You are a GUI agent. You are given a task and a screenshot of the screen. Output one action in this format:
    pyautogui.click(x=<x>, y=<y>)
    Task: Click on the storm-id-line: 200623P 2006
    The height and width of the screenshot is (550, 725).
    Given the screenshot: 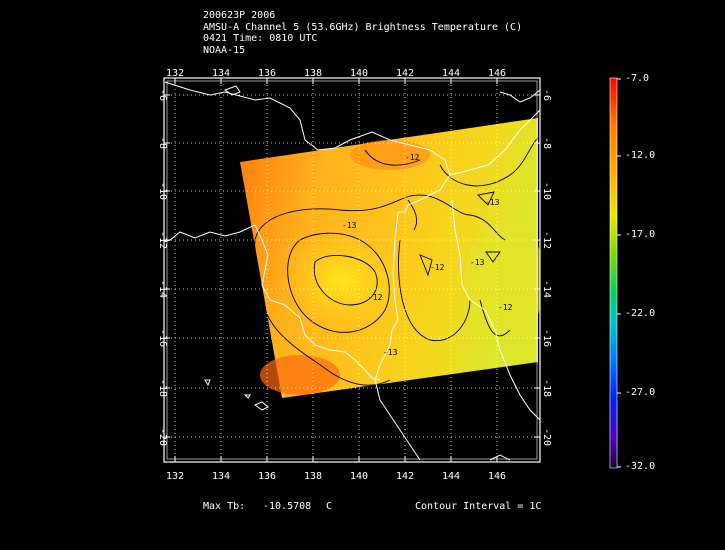 What is the action you would take?
    pyautogui.click(x=239, y=15)
    